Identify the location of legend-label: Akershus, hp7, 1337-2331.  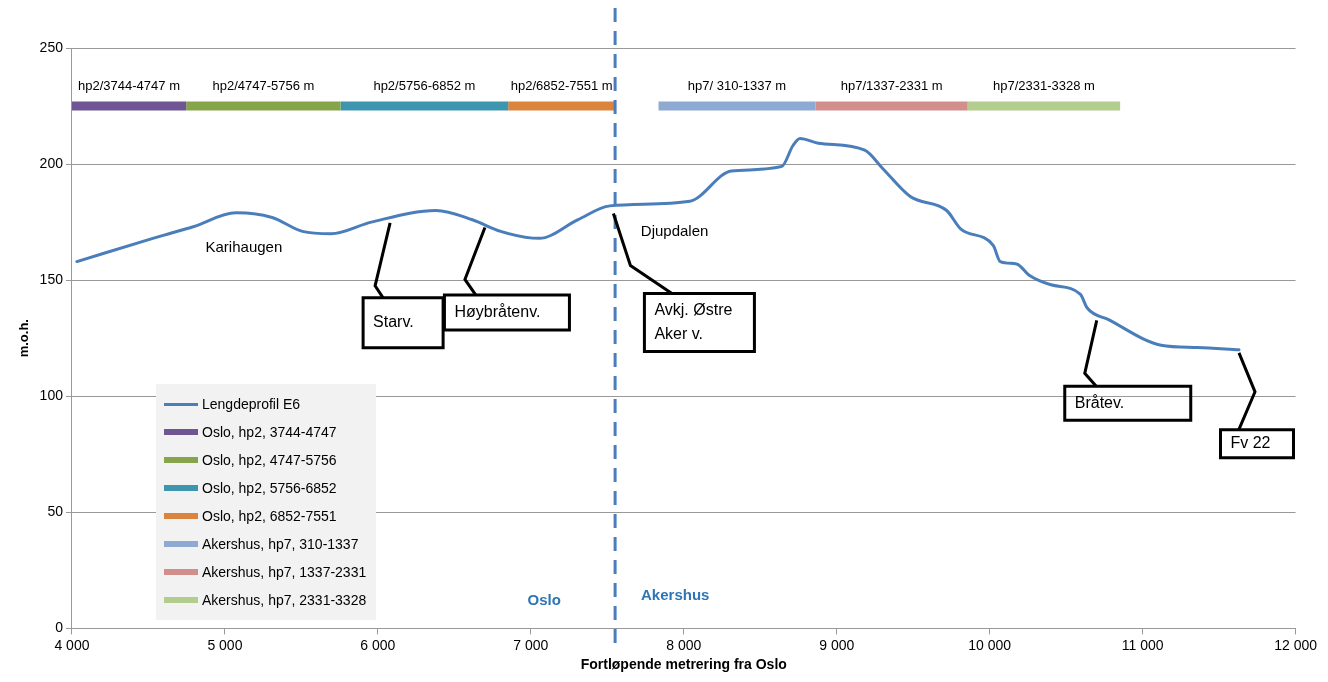
(284, 572).